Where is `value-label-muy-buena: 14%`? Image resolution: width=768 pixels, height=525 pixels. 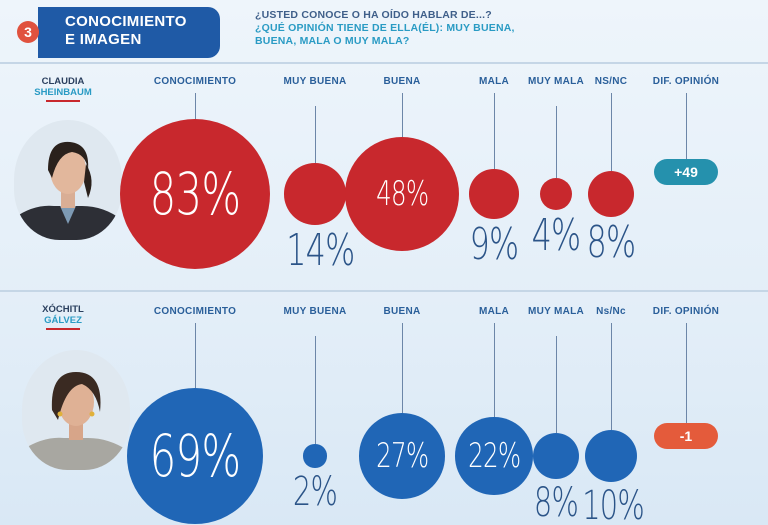
value-label-muy-buena: 14% is located at coordinates (320, 250).